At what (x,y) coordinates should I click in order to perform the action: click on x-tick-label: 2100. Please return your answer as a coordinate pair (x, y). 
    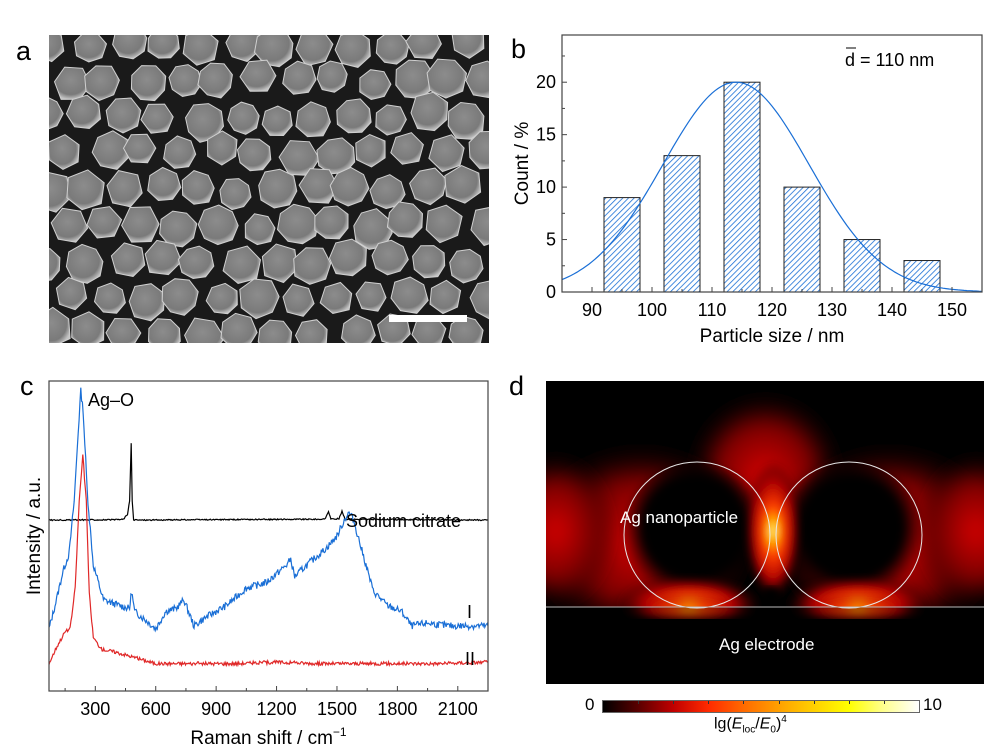
    Looking at the image, I should click on (458, 709).